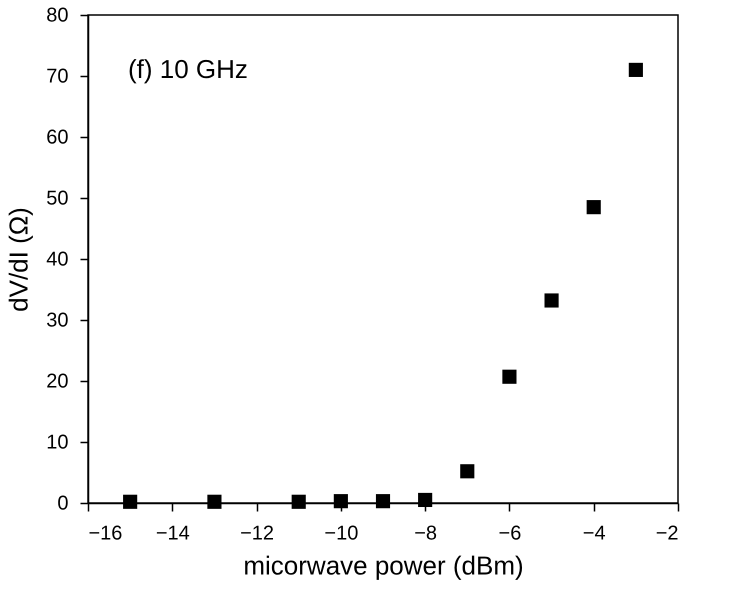  What do you see at coordinates (57, 381) in the screenshot?
I see `y-tick-label: 20` at bounding box center [57, 381].